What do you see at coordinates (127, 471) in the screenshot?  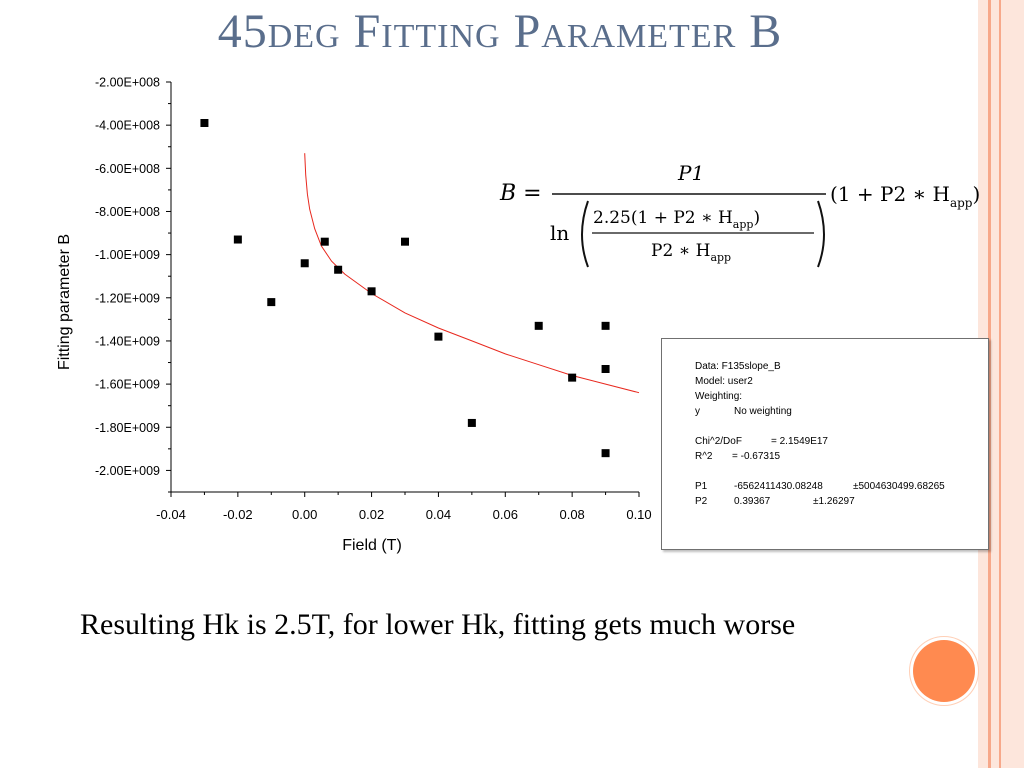 I see `y-tick-label: -2.00E+009` at bounding box center [127, 471].